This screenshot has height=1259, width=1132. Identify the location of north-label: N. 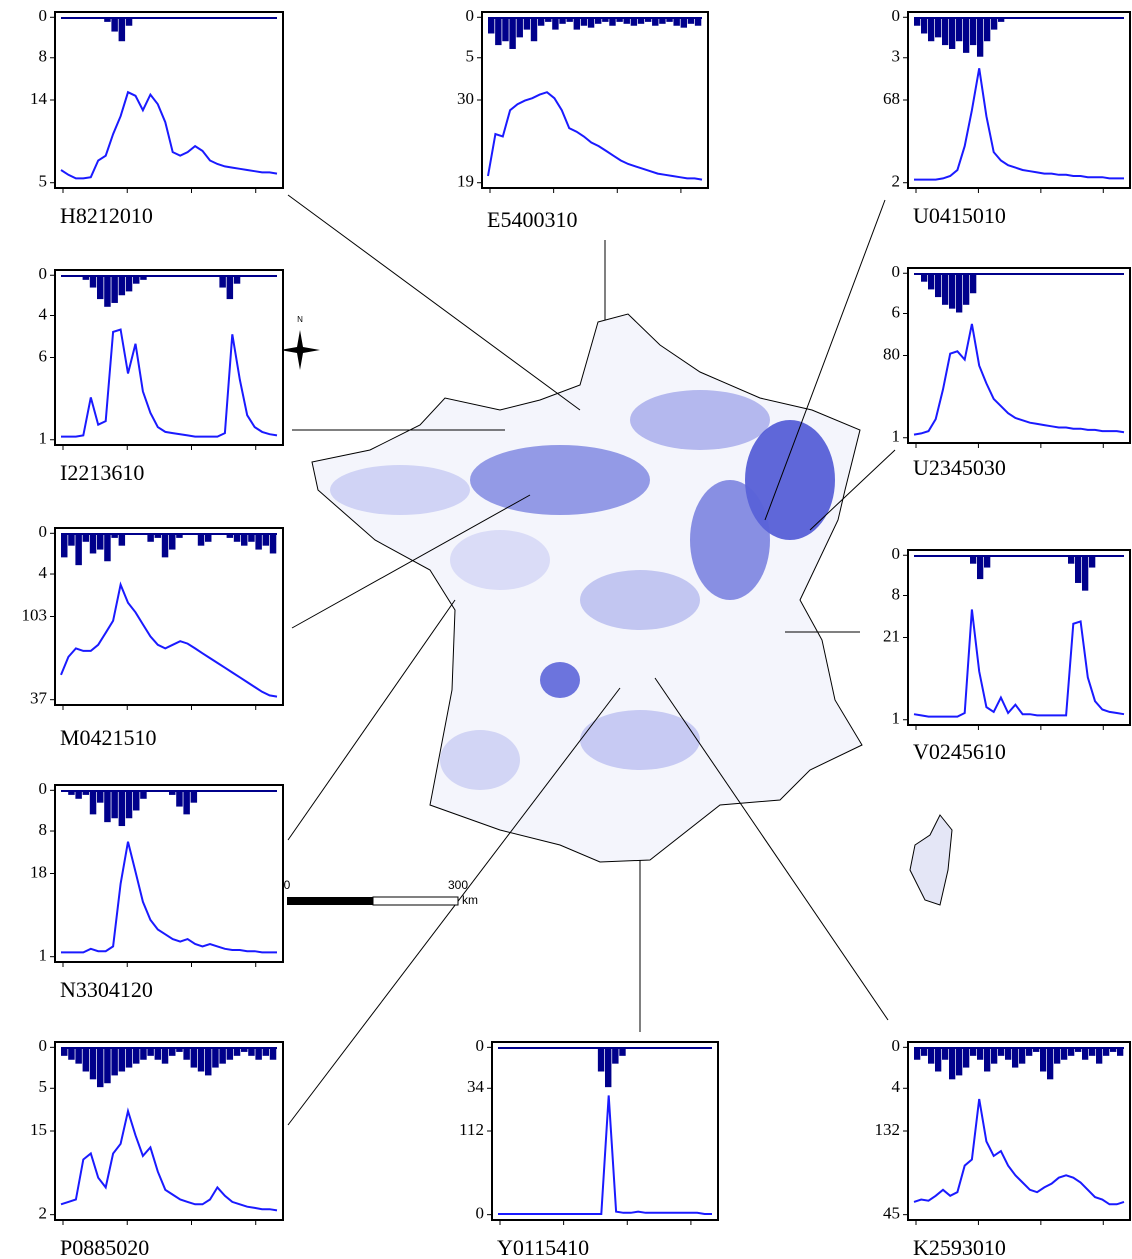
(300, 319).